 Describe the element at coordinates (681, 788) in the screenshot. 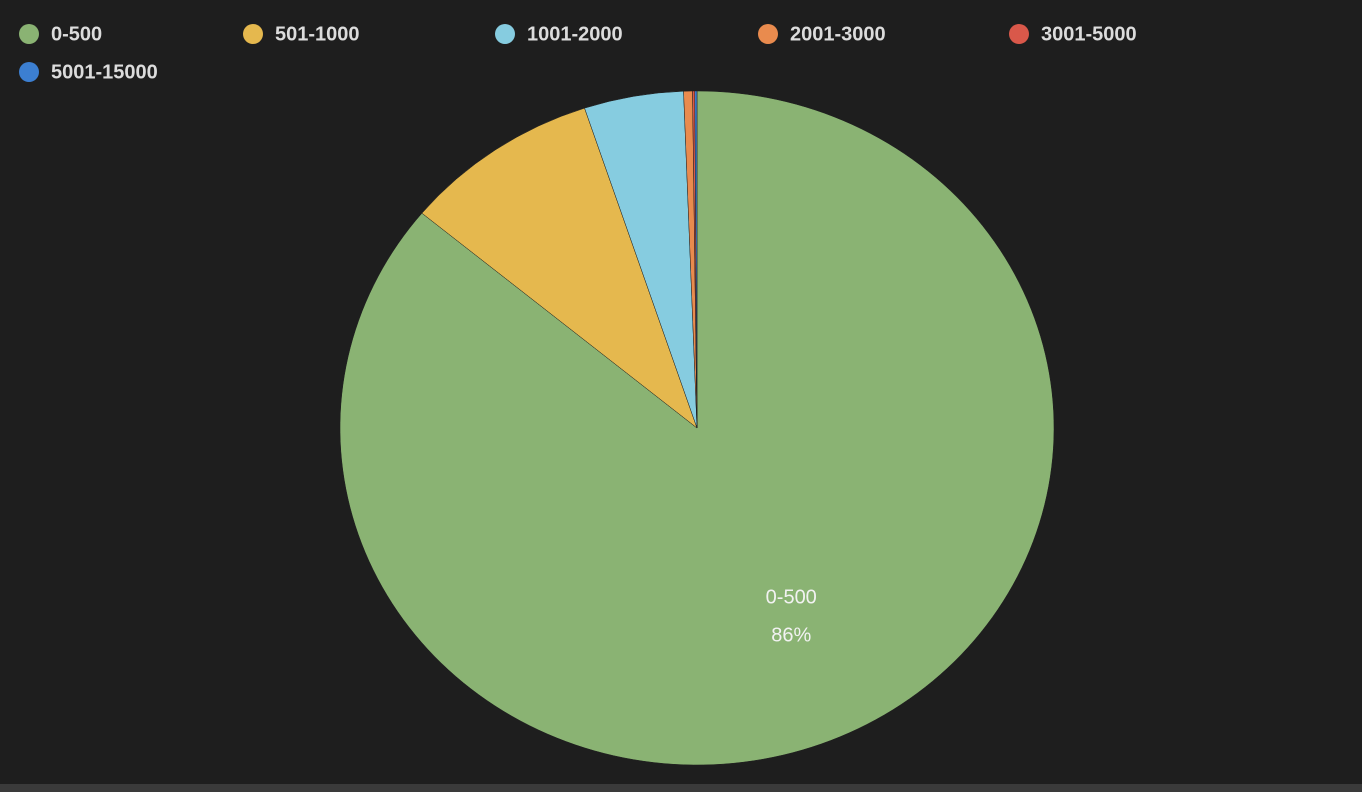

I see `bottom-bar` at that location.